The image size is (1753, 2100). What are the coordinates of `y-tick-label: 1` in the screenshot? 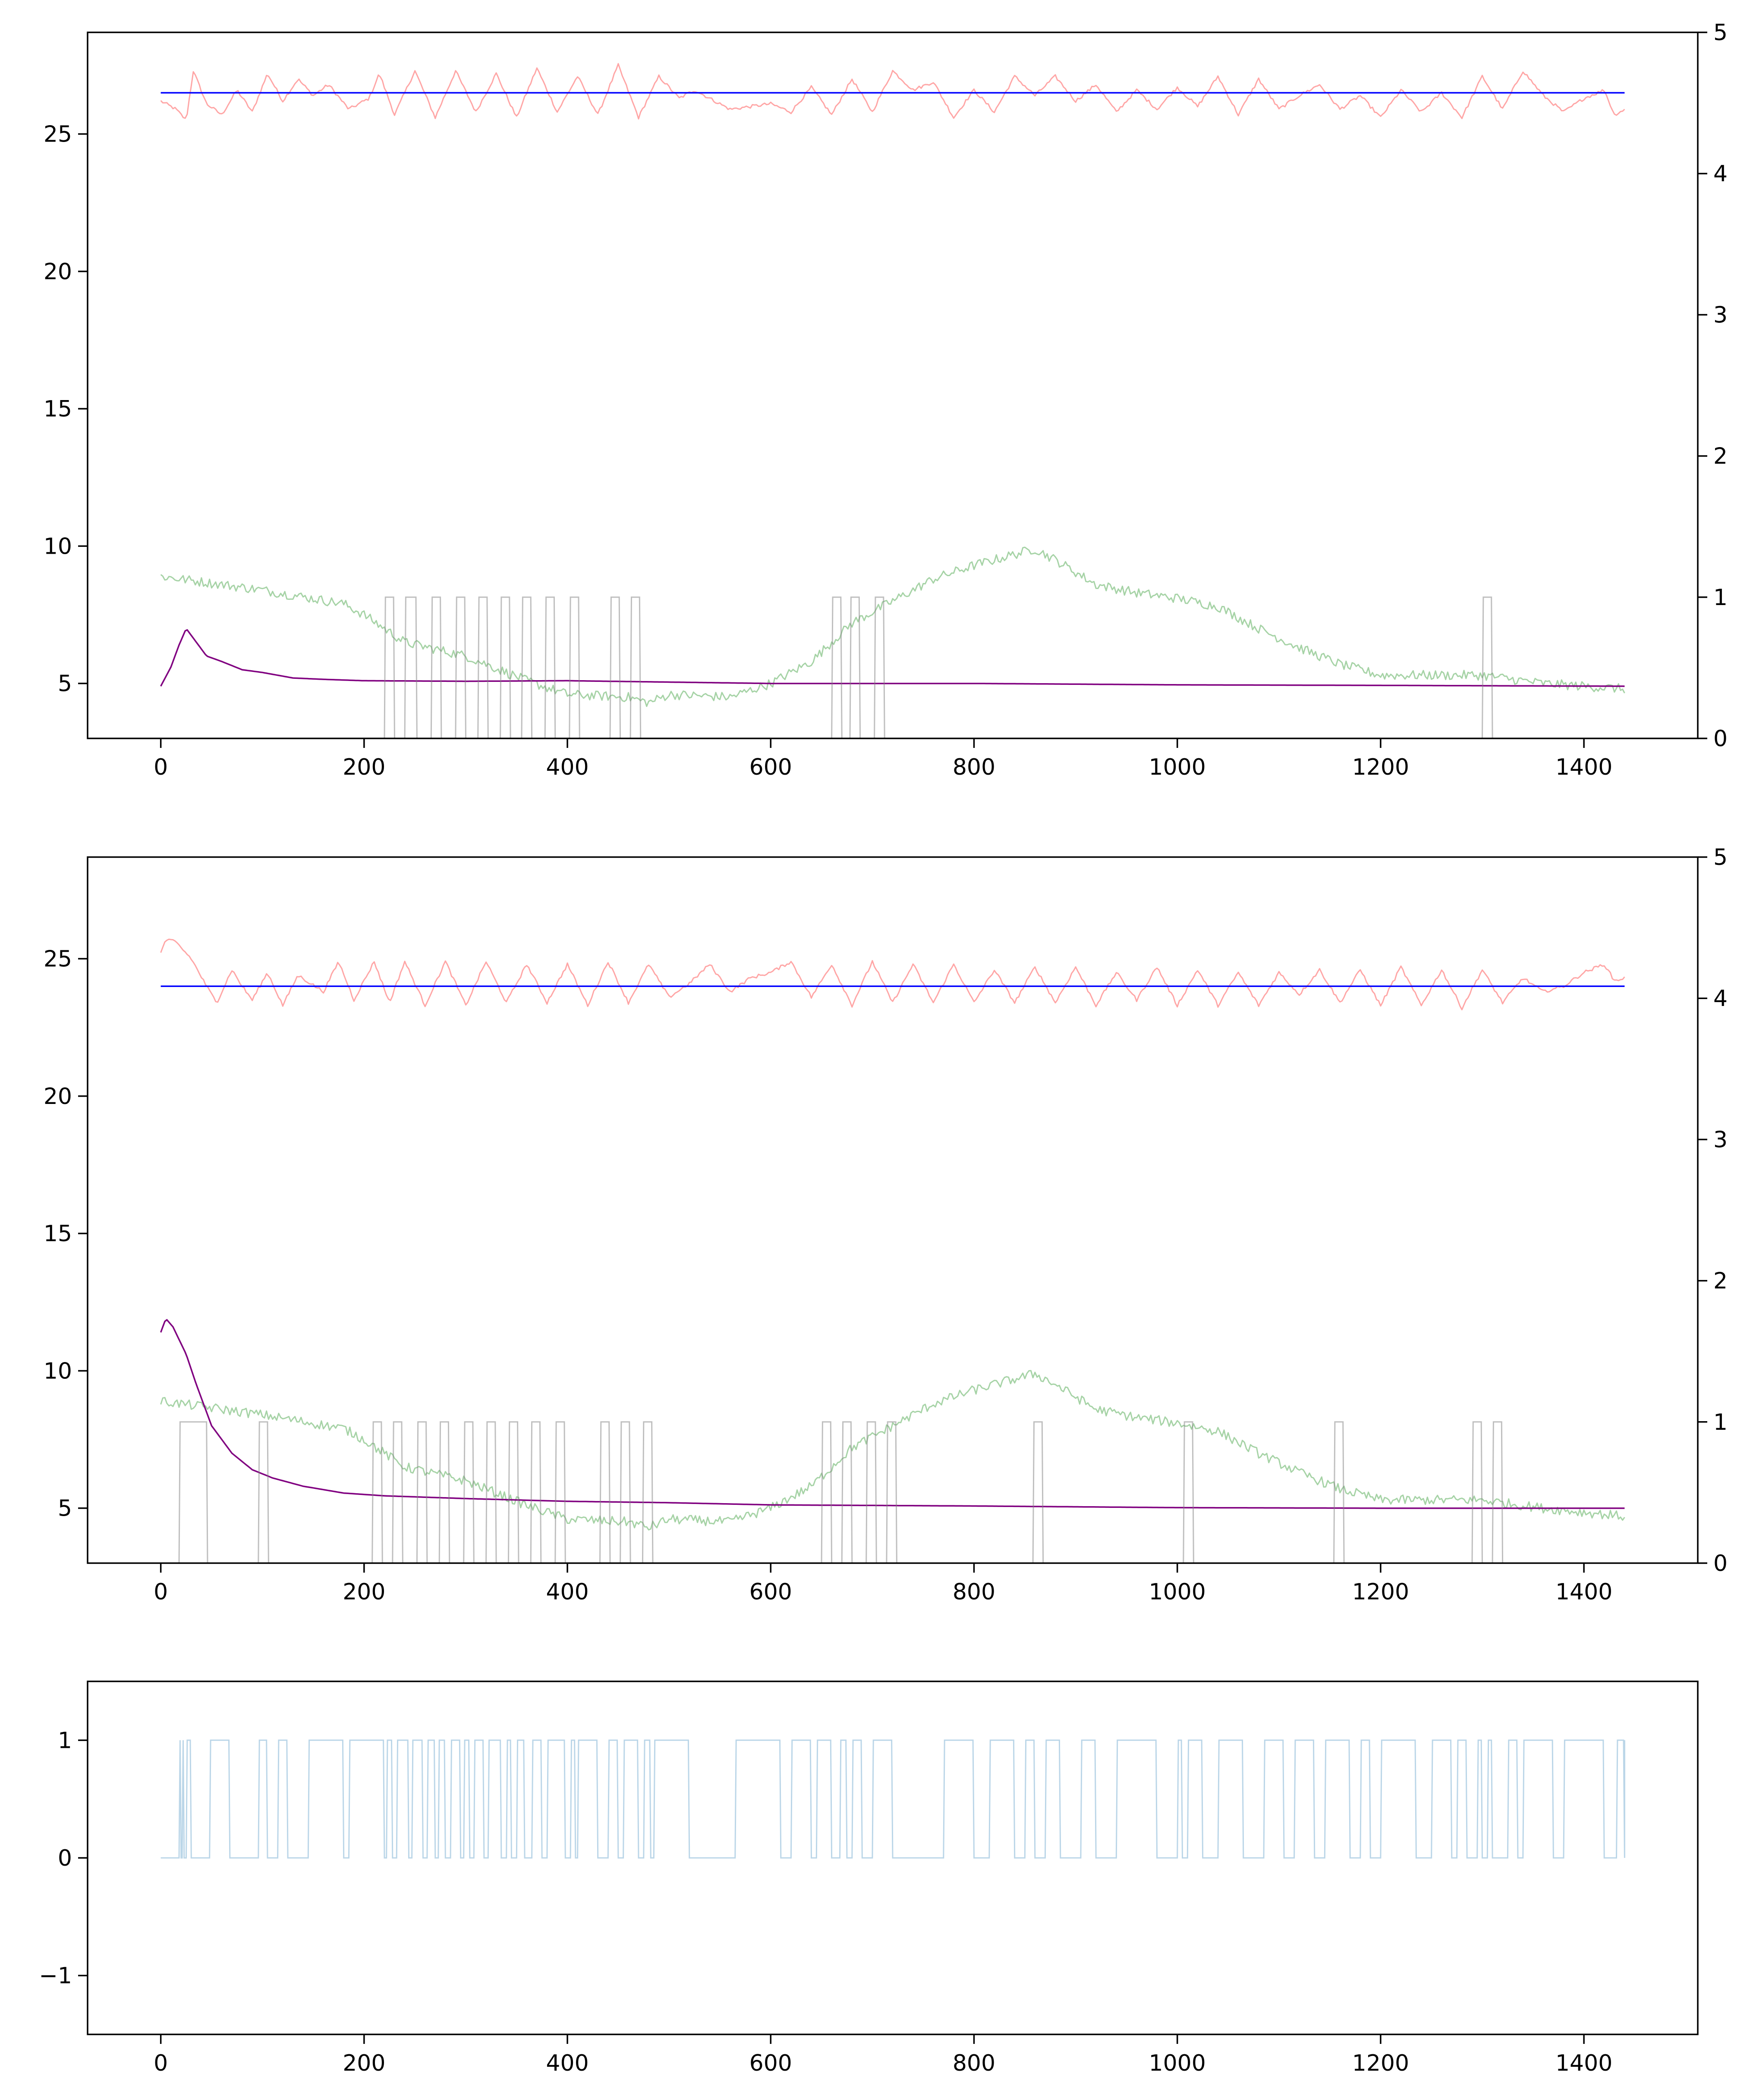 It's located at (65, 1740).